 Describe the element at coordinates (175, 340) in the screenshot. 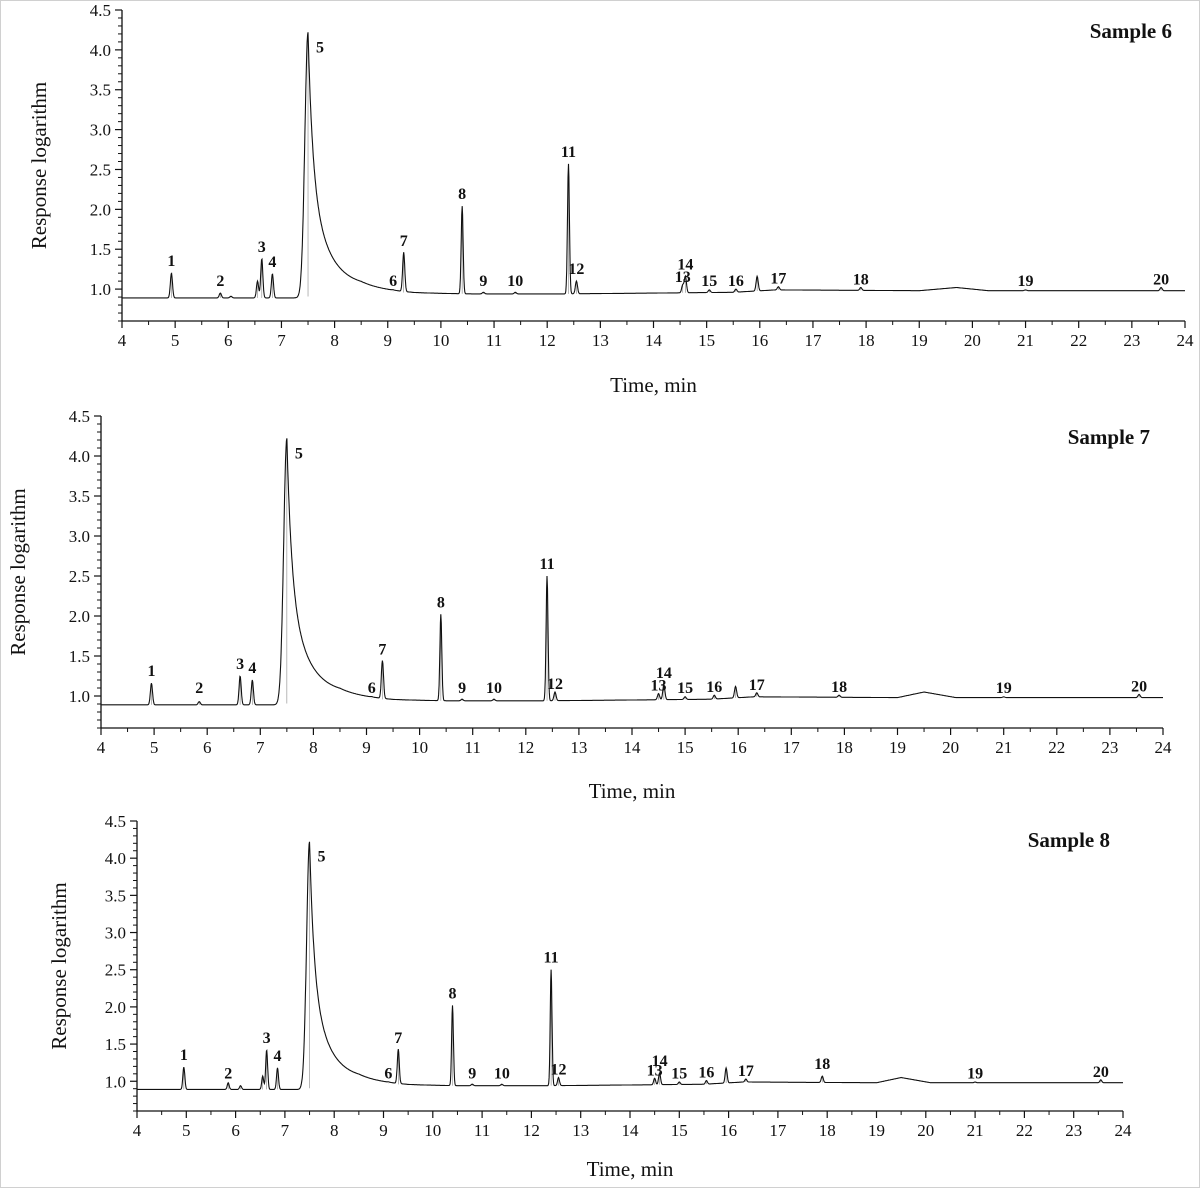

I see `x-tick-label: 5` at that location.